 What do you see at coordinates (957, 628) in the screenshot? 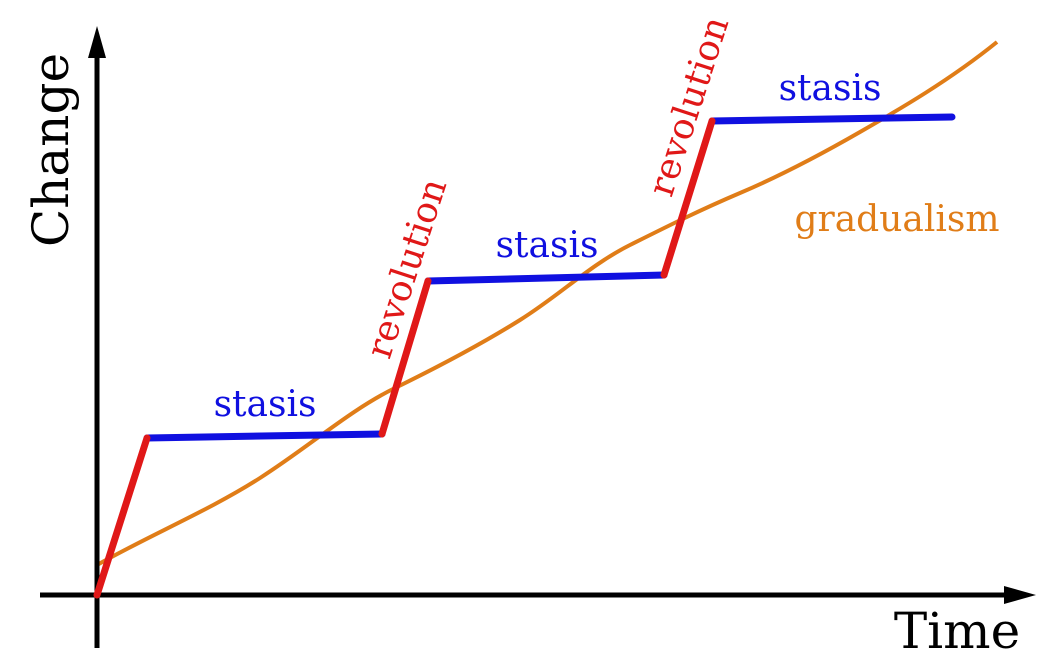
I see `x-axis-label: Time` at bounding box center [957, 628].